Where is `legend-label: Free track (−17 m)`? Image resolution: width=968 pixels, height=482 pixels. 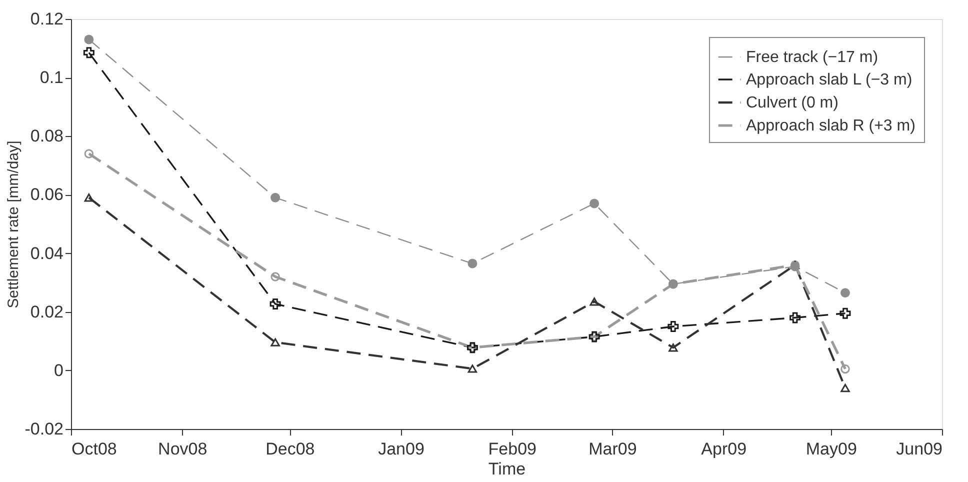 legend-label: Free track (−17 m) is located at coordinates (812, 57).